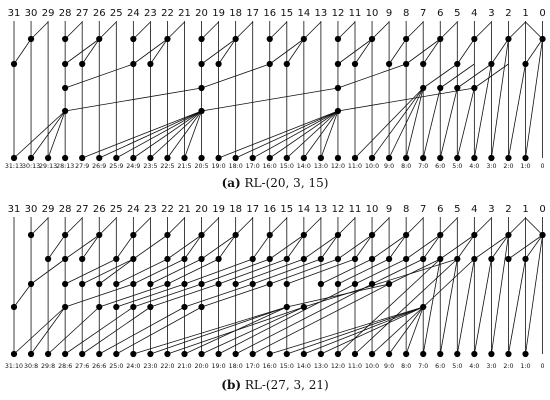 Image resolution: width=550 pixels, height=400 pixels. Describe the element at coordinates (406, 209) in the screenshot. I see `bit-label: 8` at that location.